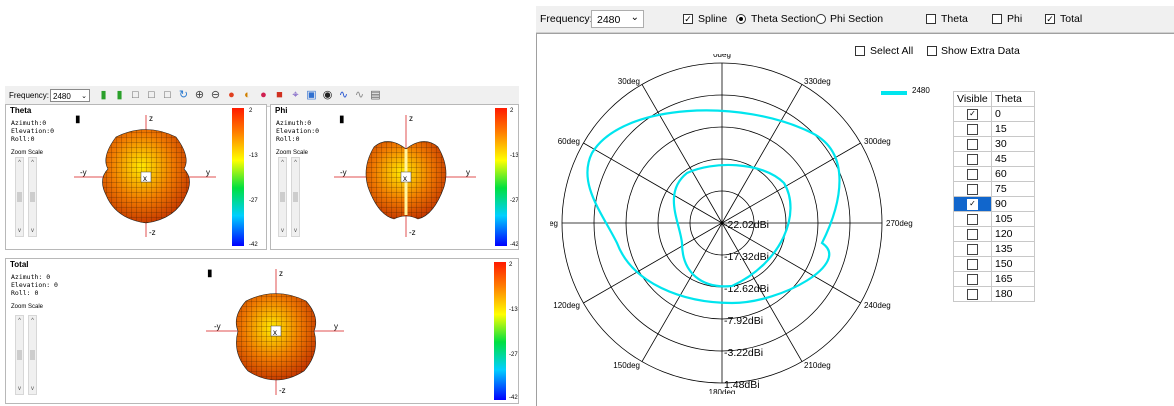 This screenshot has height=406, width=1174. I want to click on theta-value-cell: 180, so click(1013, 294).